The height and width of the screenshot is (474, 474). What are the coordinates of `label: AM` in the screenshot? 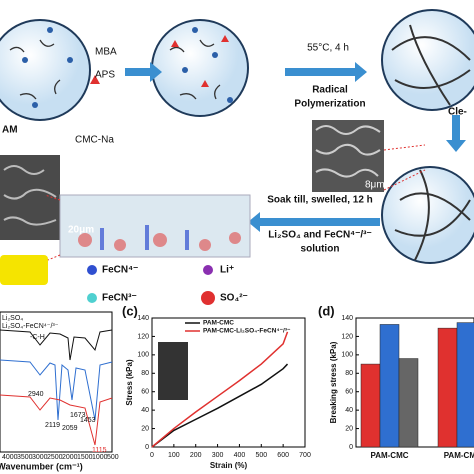 It's located at (10, 130).